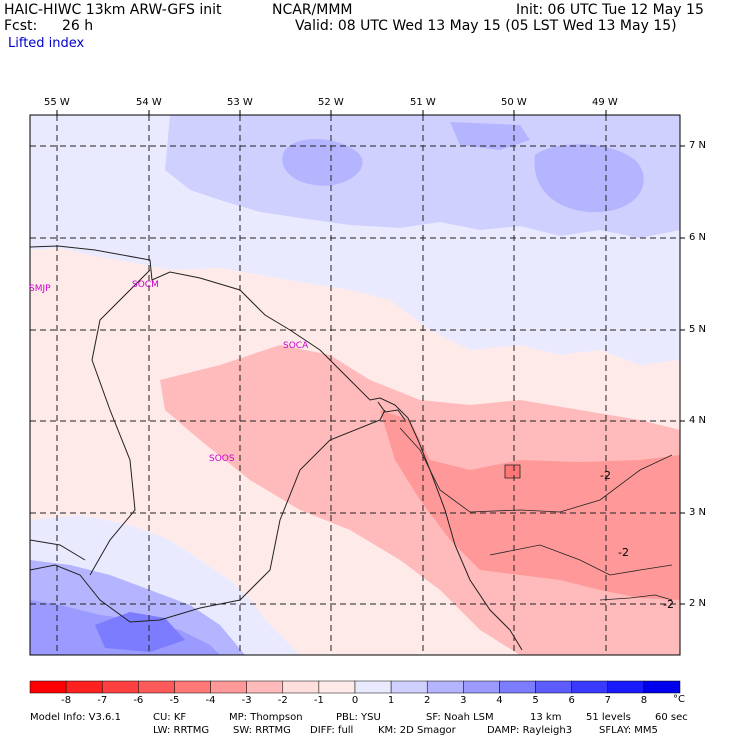 This screenshot has width=740, height=740. I want to click on lon-label-50w: 50 W, so click(514, 102).